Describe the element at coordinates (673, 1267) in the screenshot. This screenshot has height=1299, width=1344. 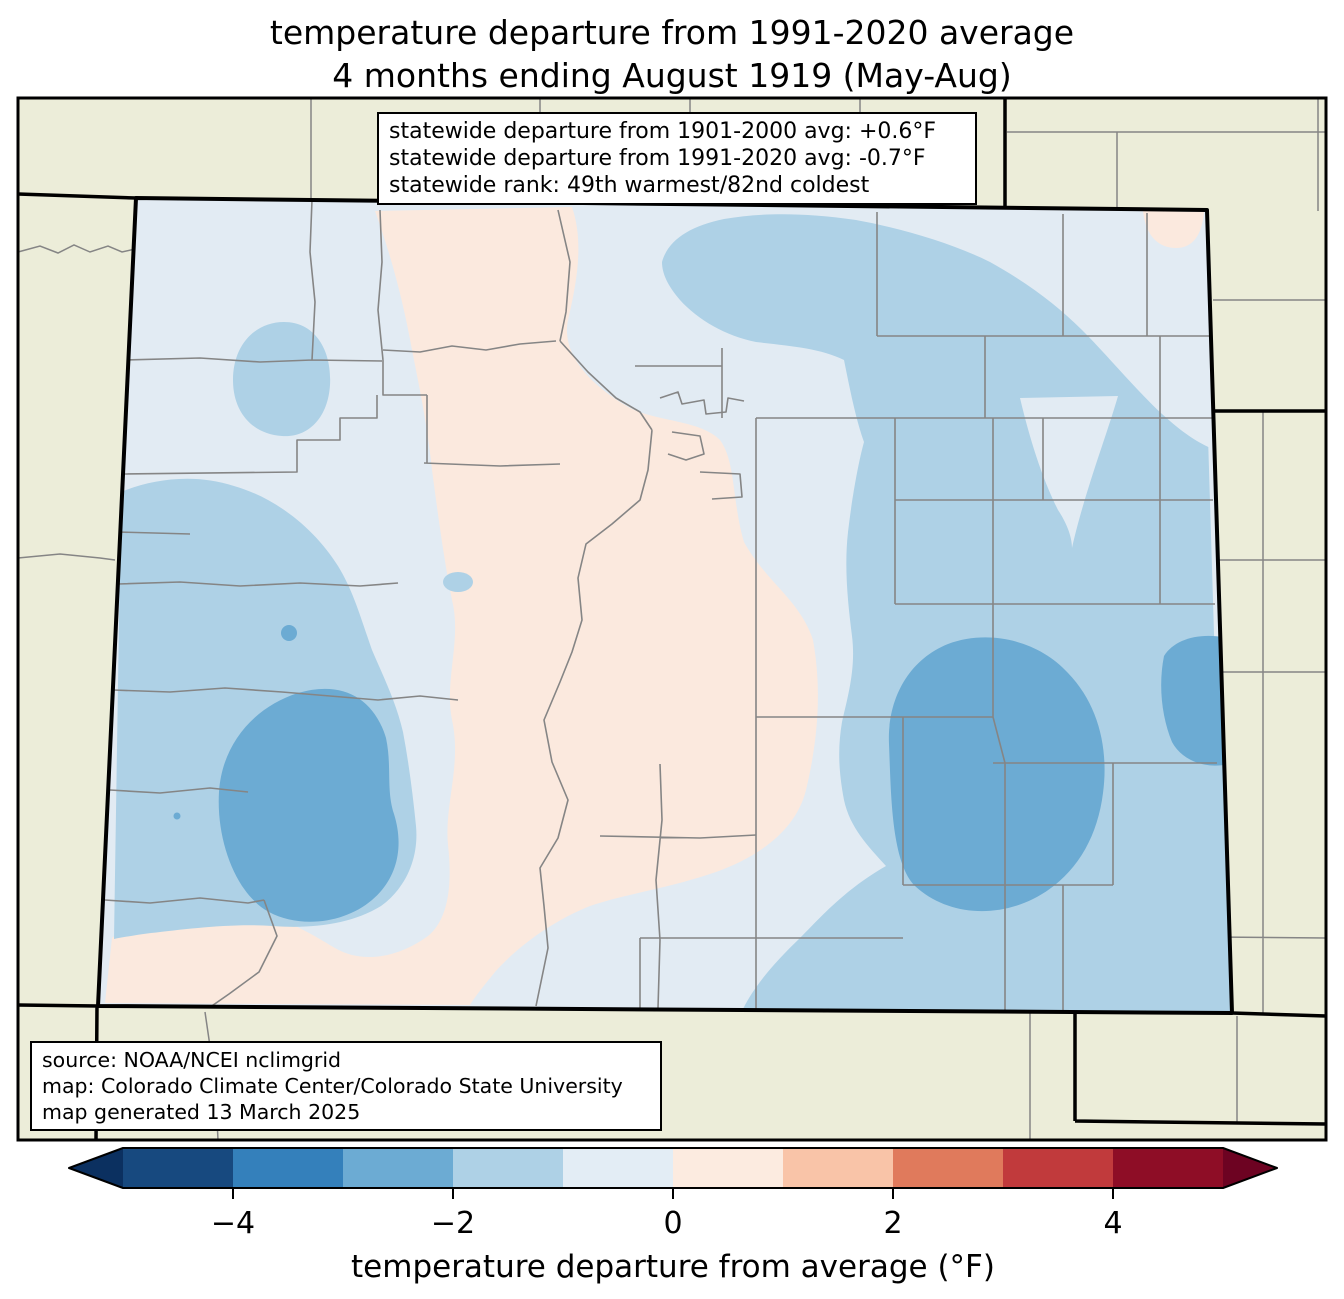
I see `colorbar-axis-label: temperature departure from average (°F)` at that location.